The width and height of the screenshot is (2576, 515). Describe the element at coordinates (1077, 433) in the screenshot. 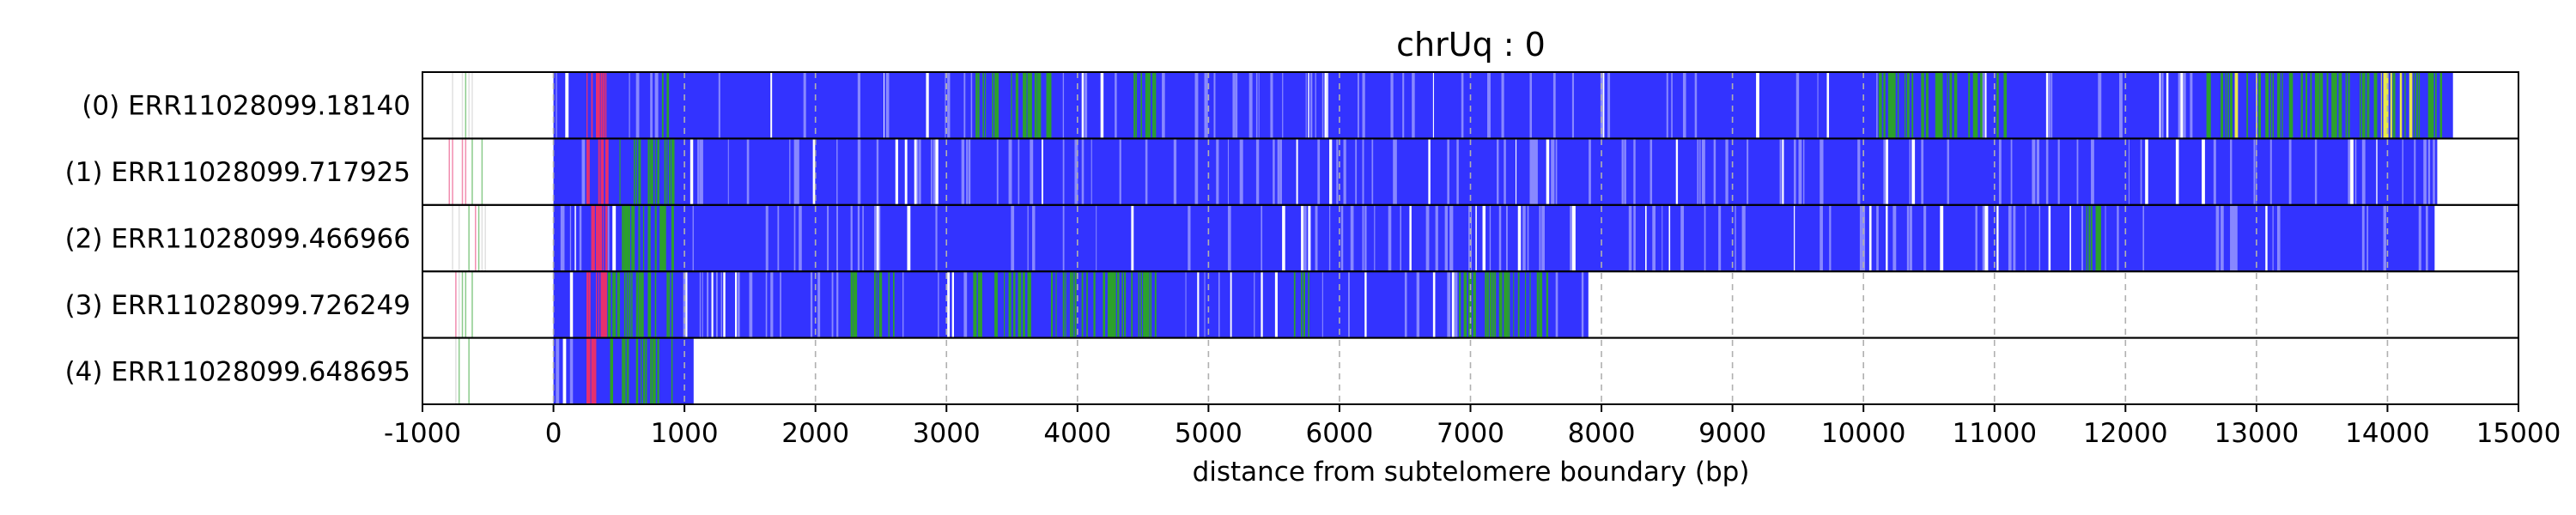

I see `x-tick-label: 4000` at that location.